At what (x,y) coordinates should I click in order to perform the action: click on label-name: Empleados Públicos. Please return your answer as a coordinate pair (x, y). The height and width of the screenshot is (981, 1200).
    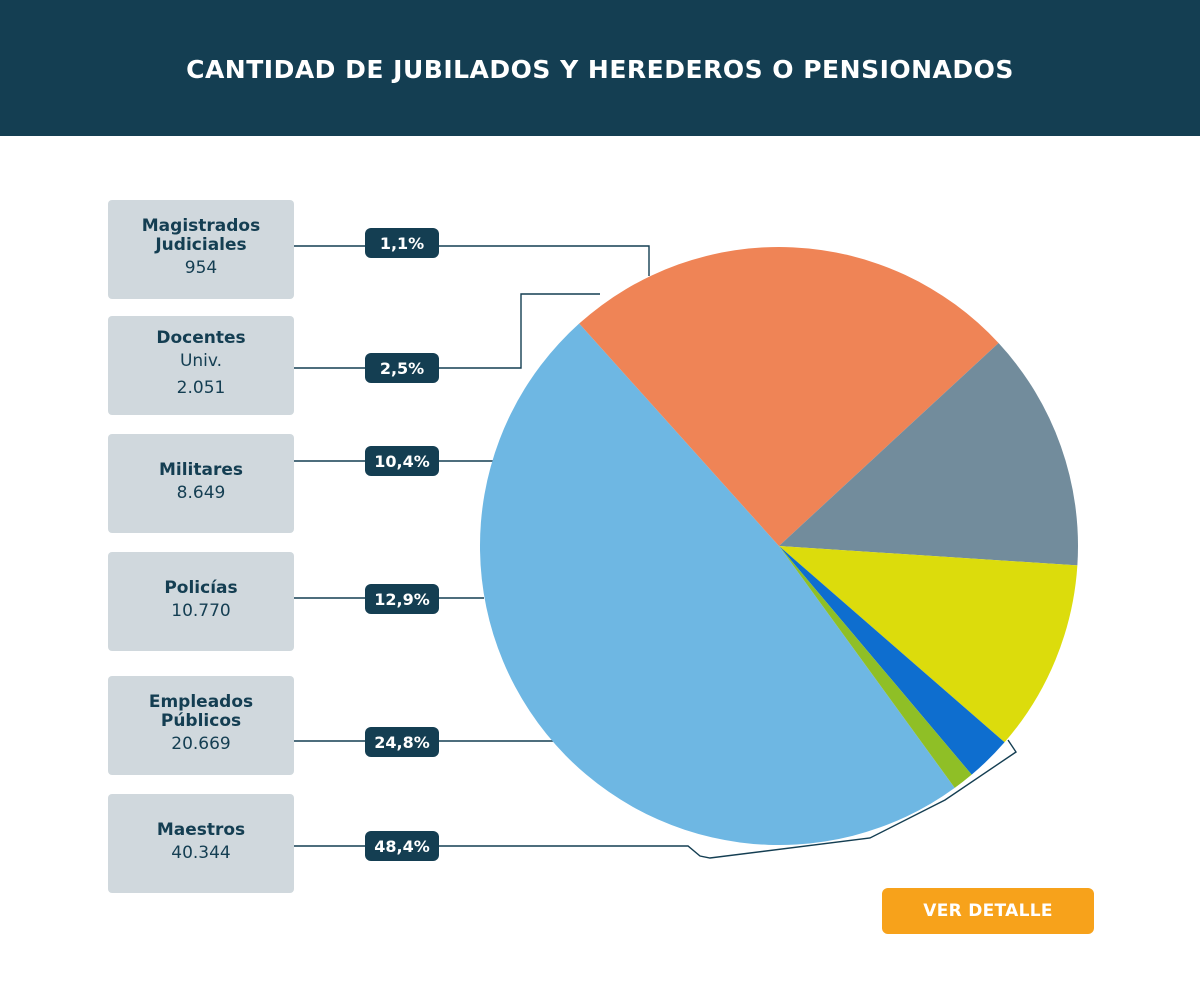
    Looking at the image, I should click on (201, 711).